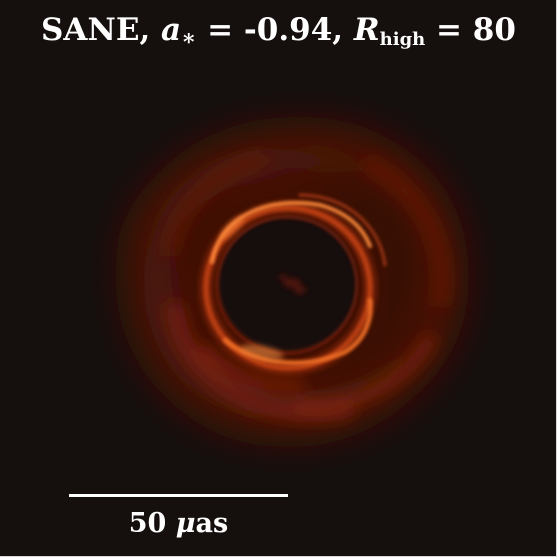 The height and width of the screenshot is (560, 557). I want to click on photon-ring, so click(293, 284).